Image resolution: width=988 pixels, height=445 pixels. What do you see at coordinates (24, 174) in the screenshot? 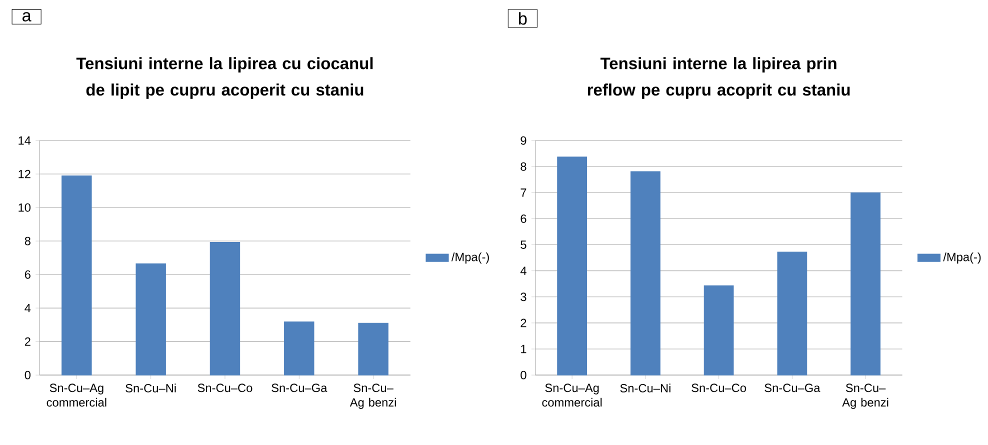
I see `y-tick-label: 12` at bounding box center [24, 174].